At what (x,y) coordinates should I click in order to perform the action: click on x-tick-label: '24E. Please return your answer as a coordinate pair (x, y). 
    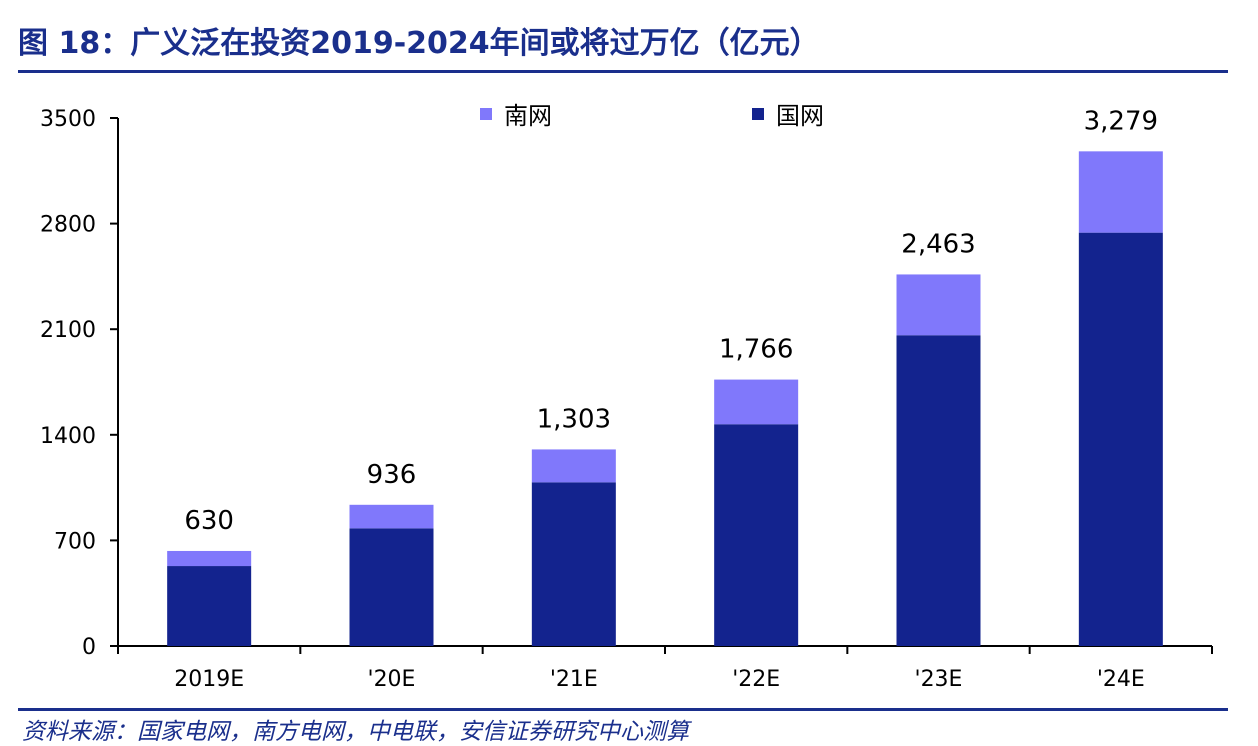
    Looking at the image, I should click on (1121, 679).